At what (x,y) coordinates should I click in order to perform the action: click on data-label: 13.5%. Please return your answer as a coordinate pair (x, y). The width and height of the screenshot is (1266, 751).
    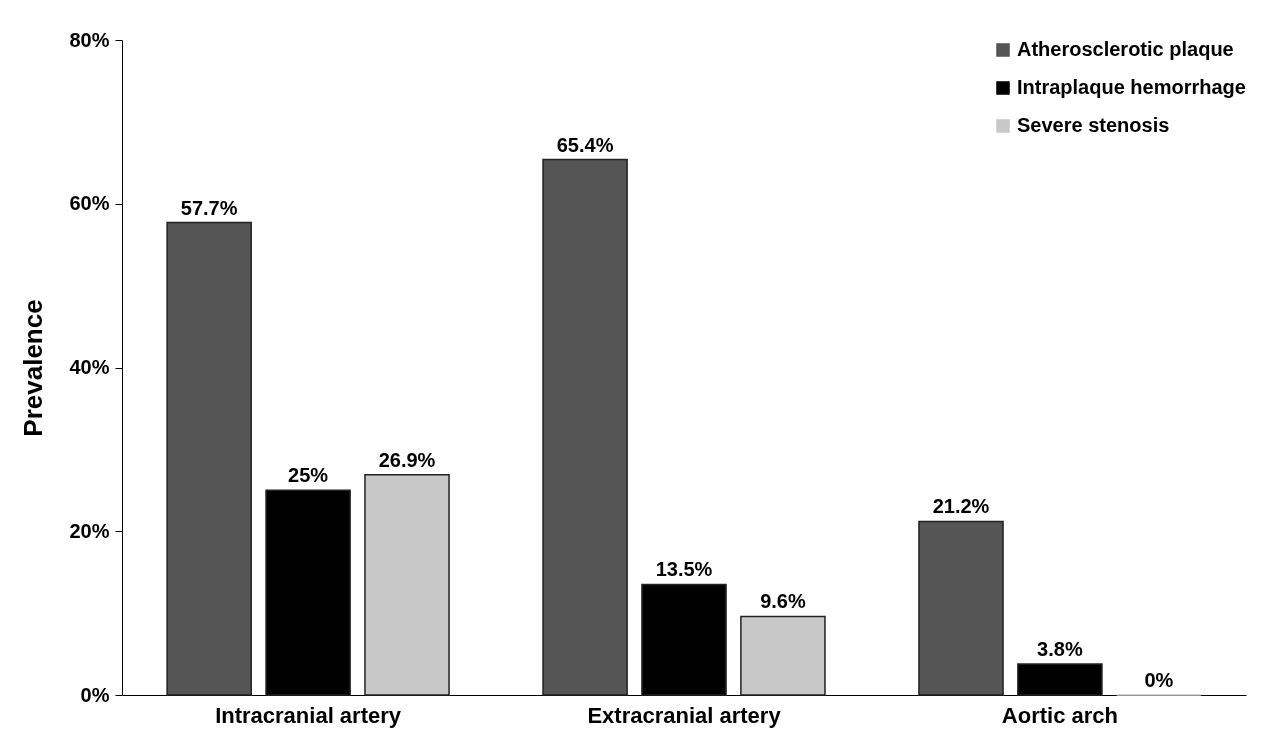
    Looking at the image, I should click on (684, 569).